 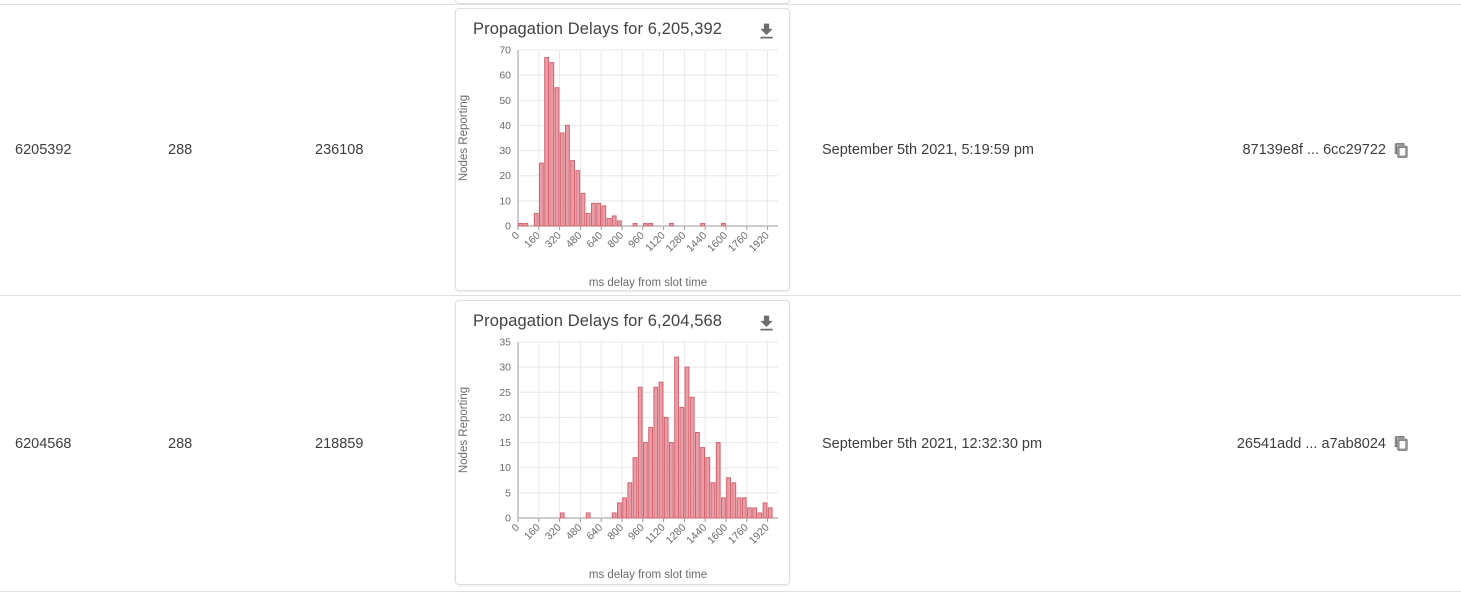 What do you see at coordinates (505, 51) in the screenshot?
I see `svg-text: 70` at bounding box center [505, 51].